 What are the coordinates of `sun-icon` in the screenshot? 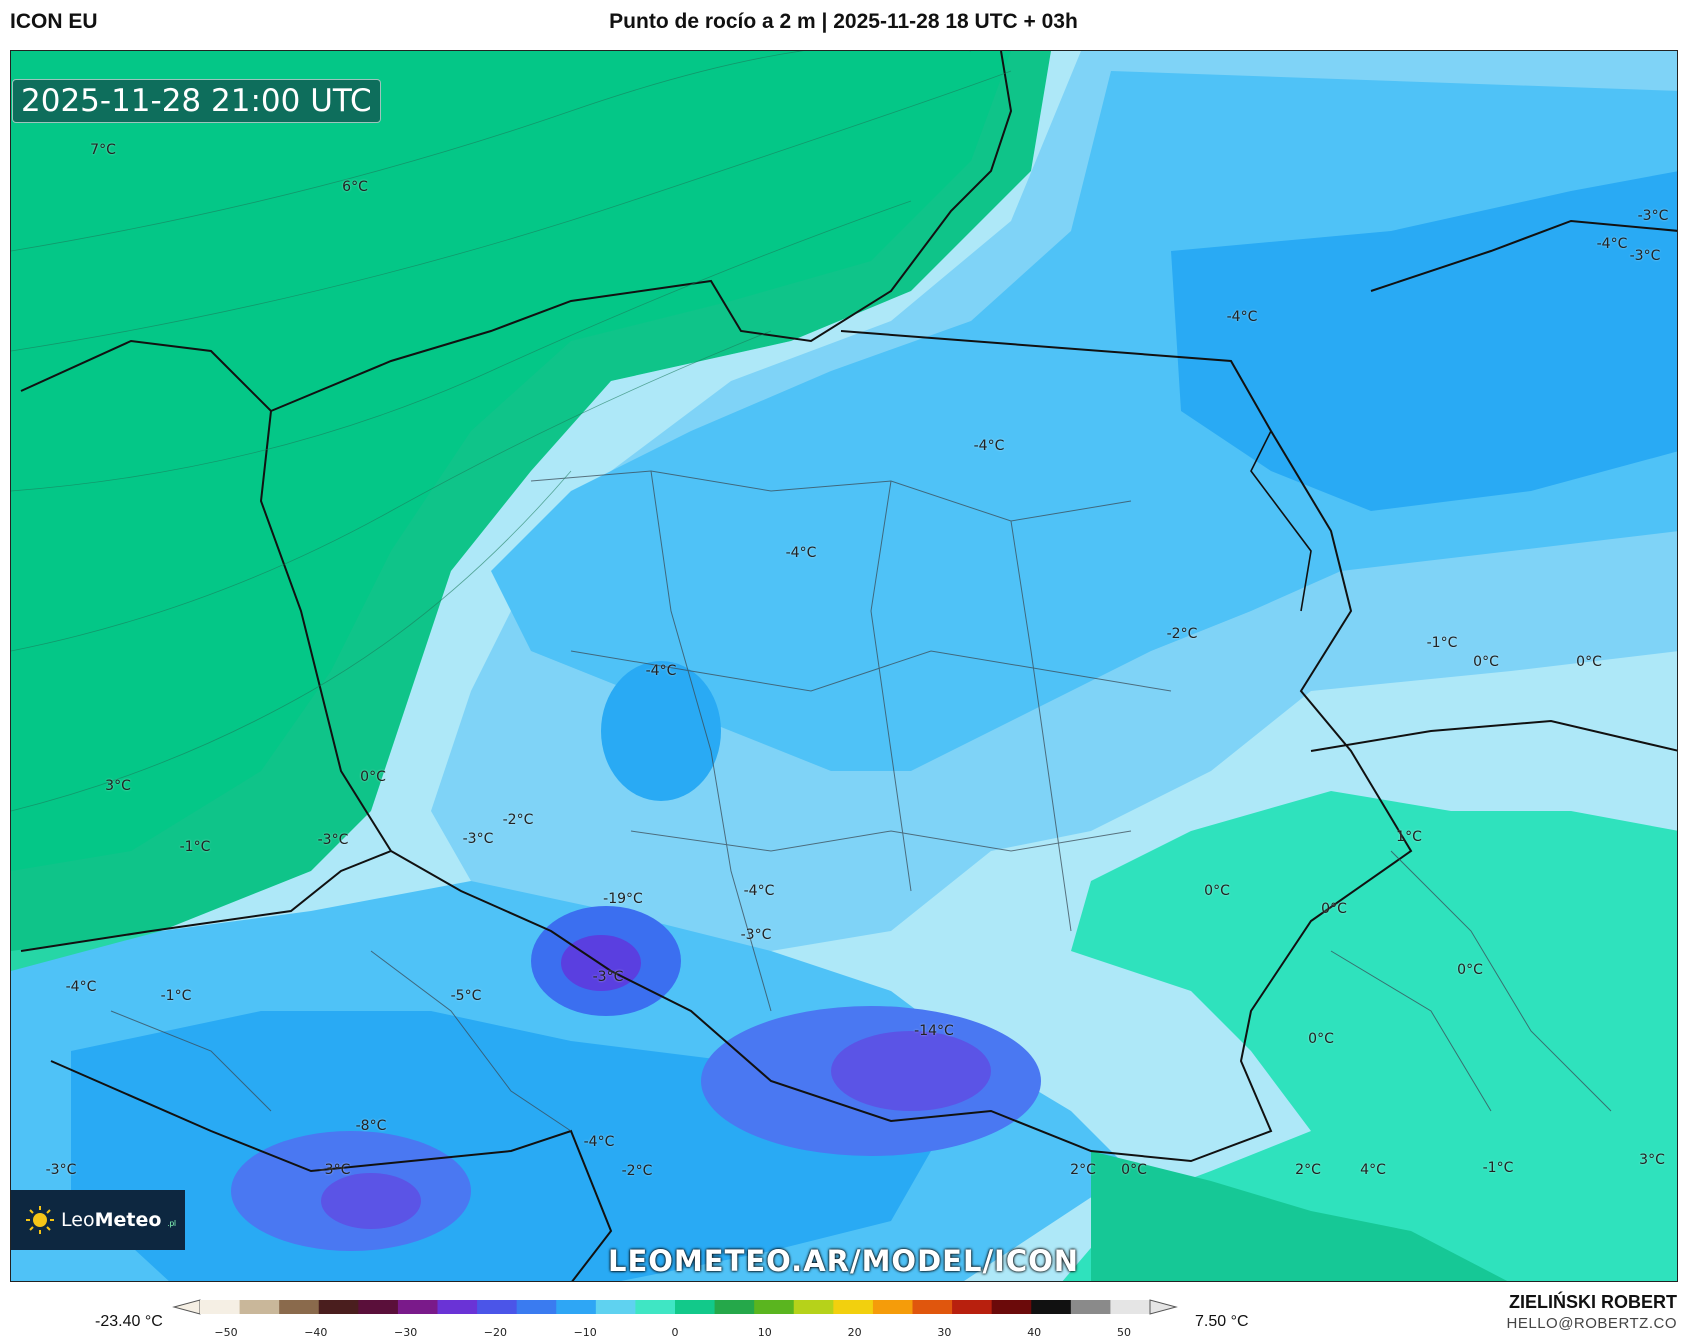 It's located at (40, 1220).